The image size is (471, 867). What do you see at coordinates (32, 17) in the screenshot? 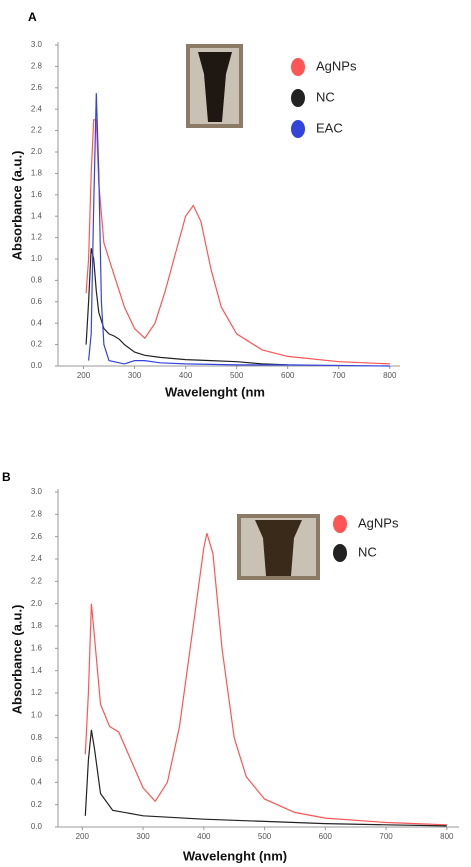
I see `panel-label: A` at bounding box center [32, 17].